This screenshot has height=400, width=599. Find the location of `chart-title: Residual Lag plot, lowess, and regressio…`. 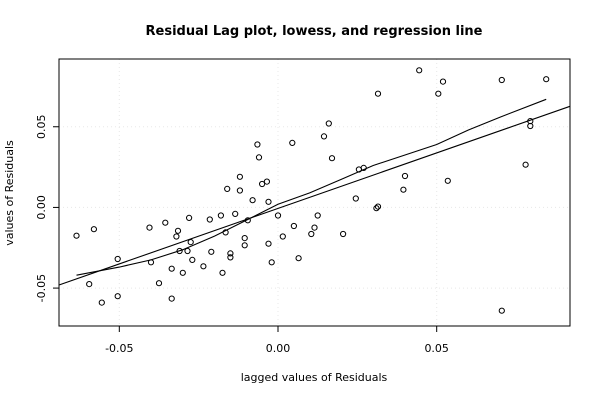

chart-title: Residual Lag plot, lowess, and regressio… is located at coordinates (314, 31).